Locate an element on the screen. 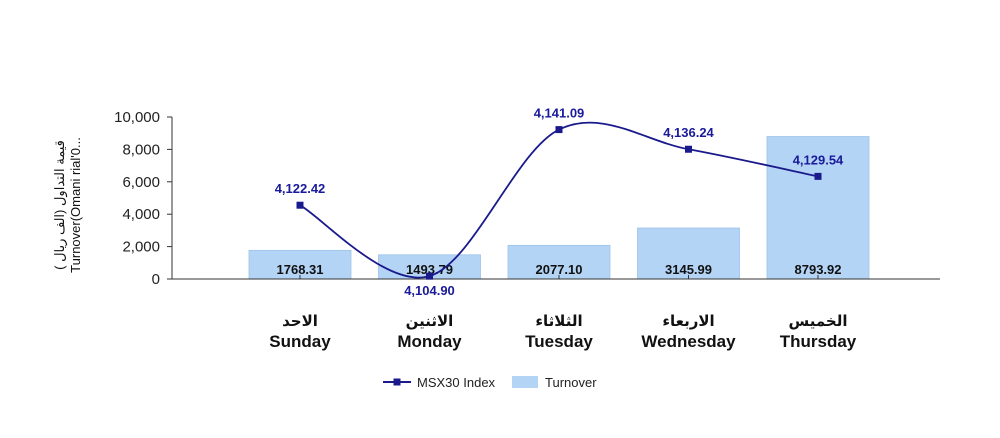 The image size is (1000, 438). y-axis-ticks: 0 2,000 4,000 6,000 8,000 10,000 is located at coordinates (143, 198).